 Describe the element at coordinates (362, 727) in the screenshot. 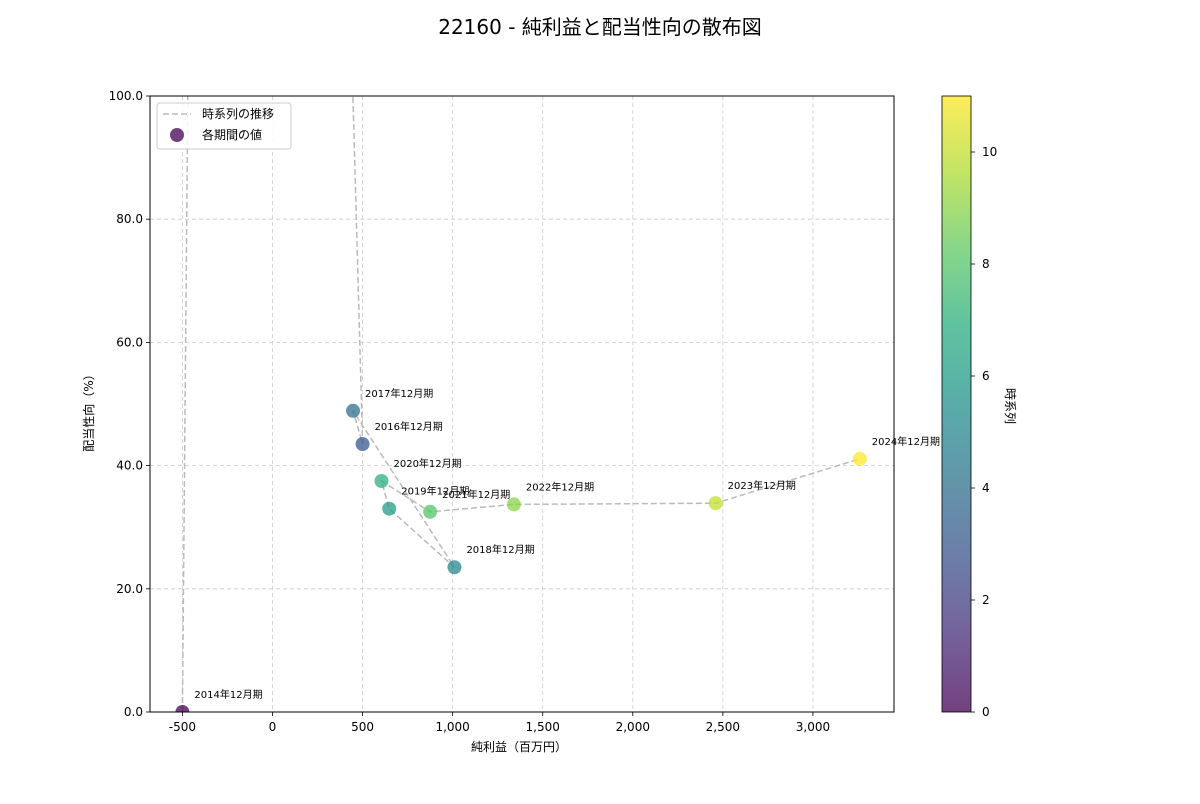

I see `x-tick-label: 500` at that location.